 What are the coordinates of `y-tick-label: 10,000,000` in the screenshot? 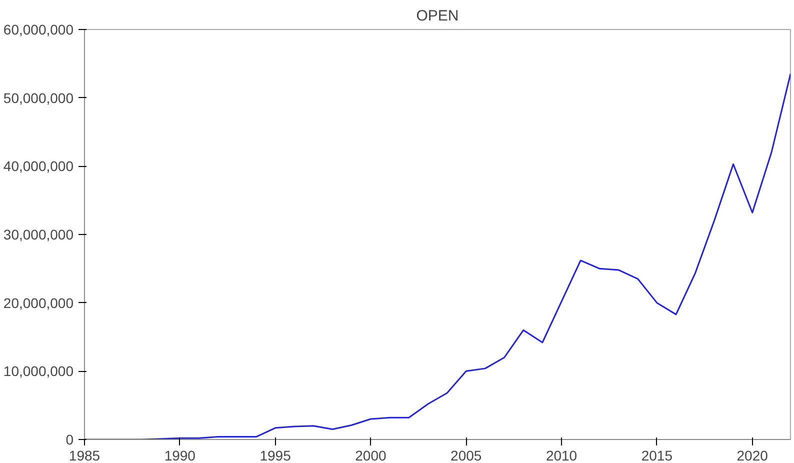 It's located at (38, 371).